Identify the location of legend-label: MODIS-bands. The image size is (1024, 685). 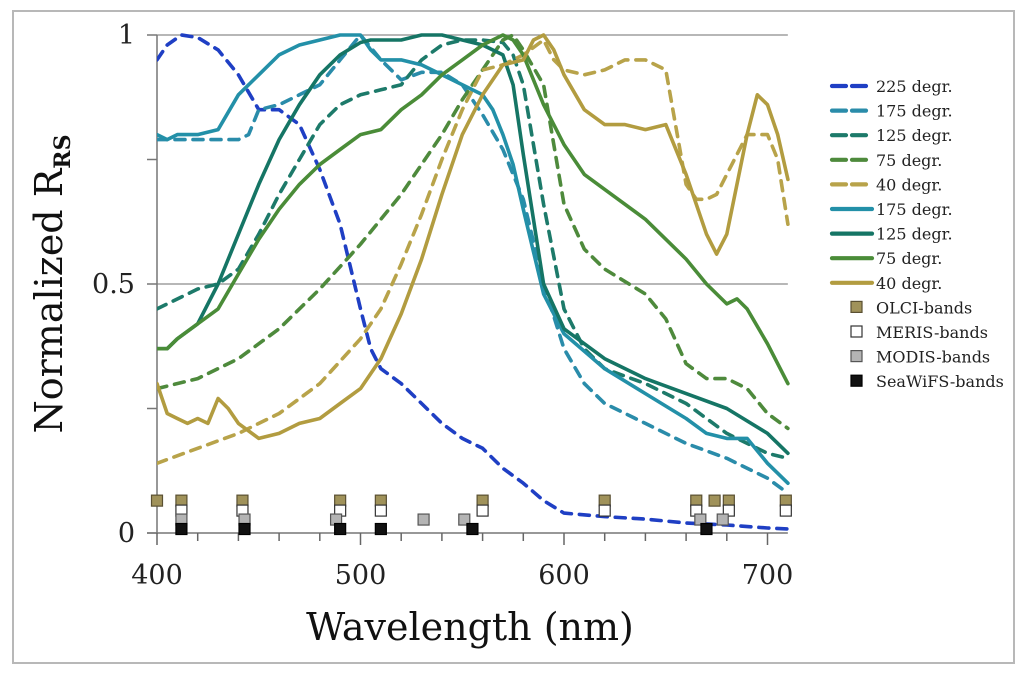
(933, 357).